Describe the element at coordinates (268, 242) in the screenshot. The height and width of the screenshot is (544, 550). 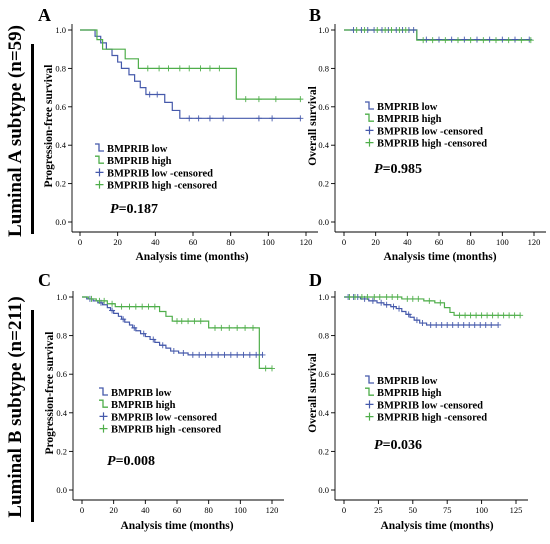
I see `x-tick-label: 100` at that location.